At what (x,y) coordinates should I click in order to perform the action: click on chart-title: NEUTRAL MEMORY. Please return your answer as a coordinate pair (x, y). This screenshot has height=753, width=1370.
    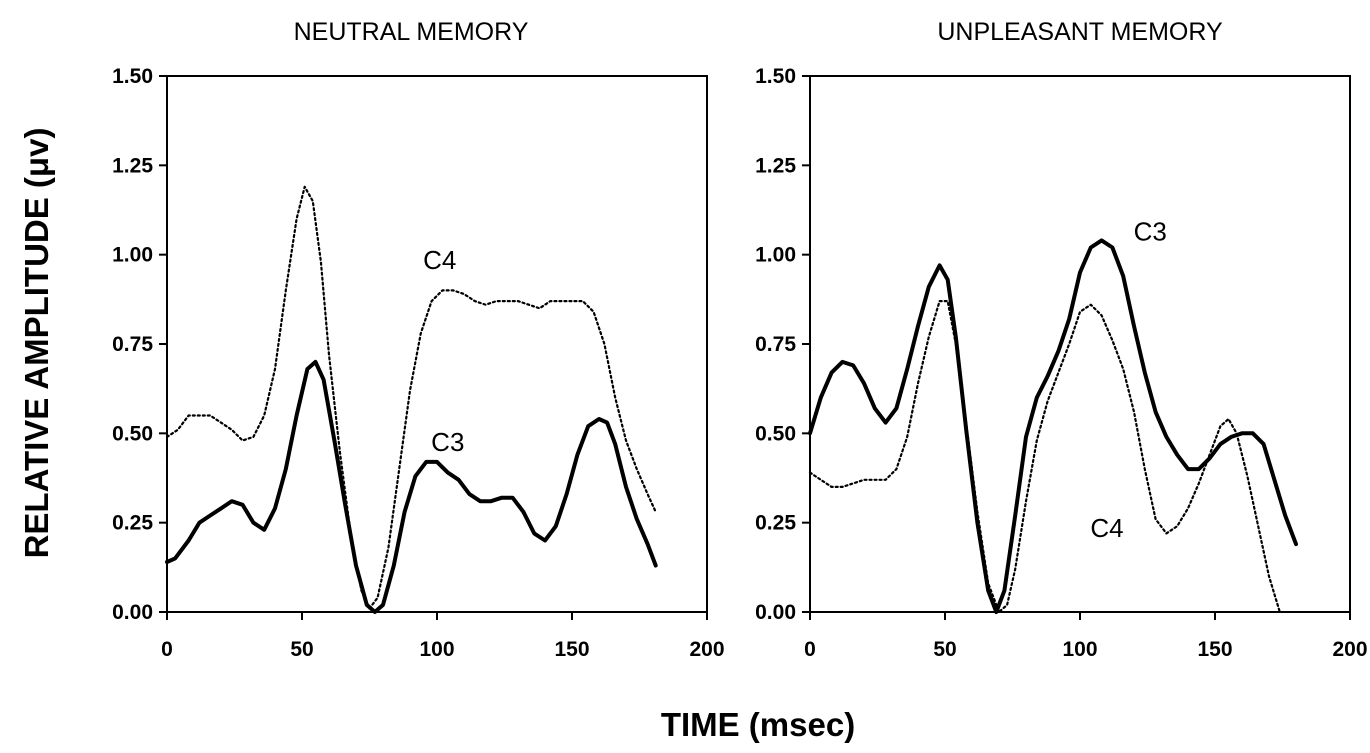
    Looking at the image, I should click on (411, 32).